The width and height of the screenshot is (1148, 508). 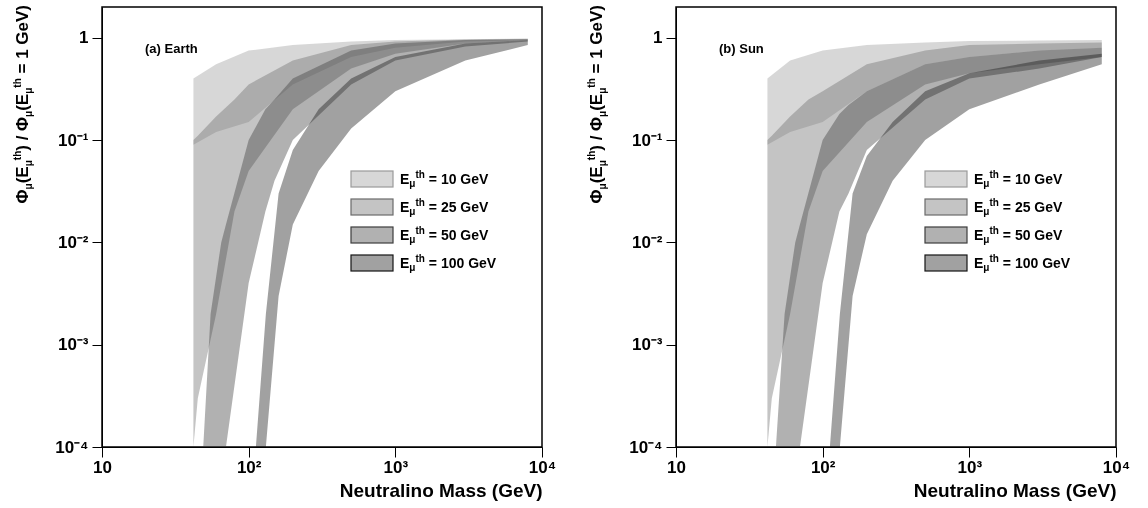 I want to click on annotation: (b) Sun, so click(x=741, y=48).